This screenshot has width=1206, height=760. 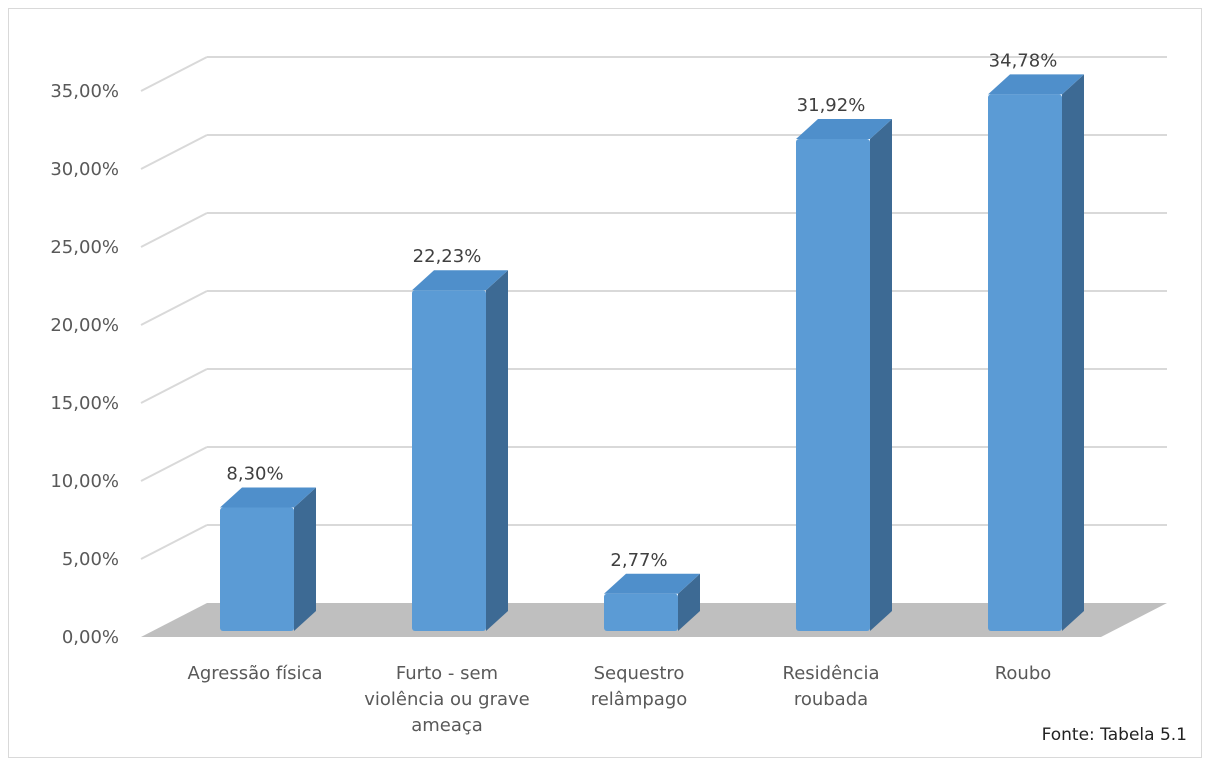 I want to click on y-tick-label: 0,00%, so click(x=90, y=637).